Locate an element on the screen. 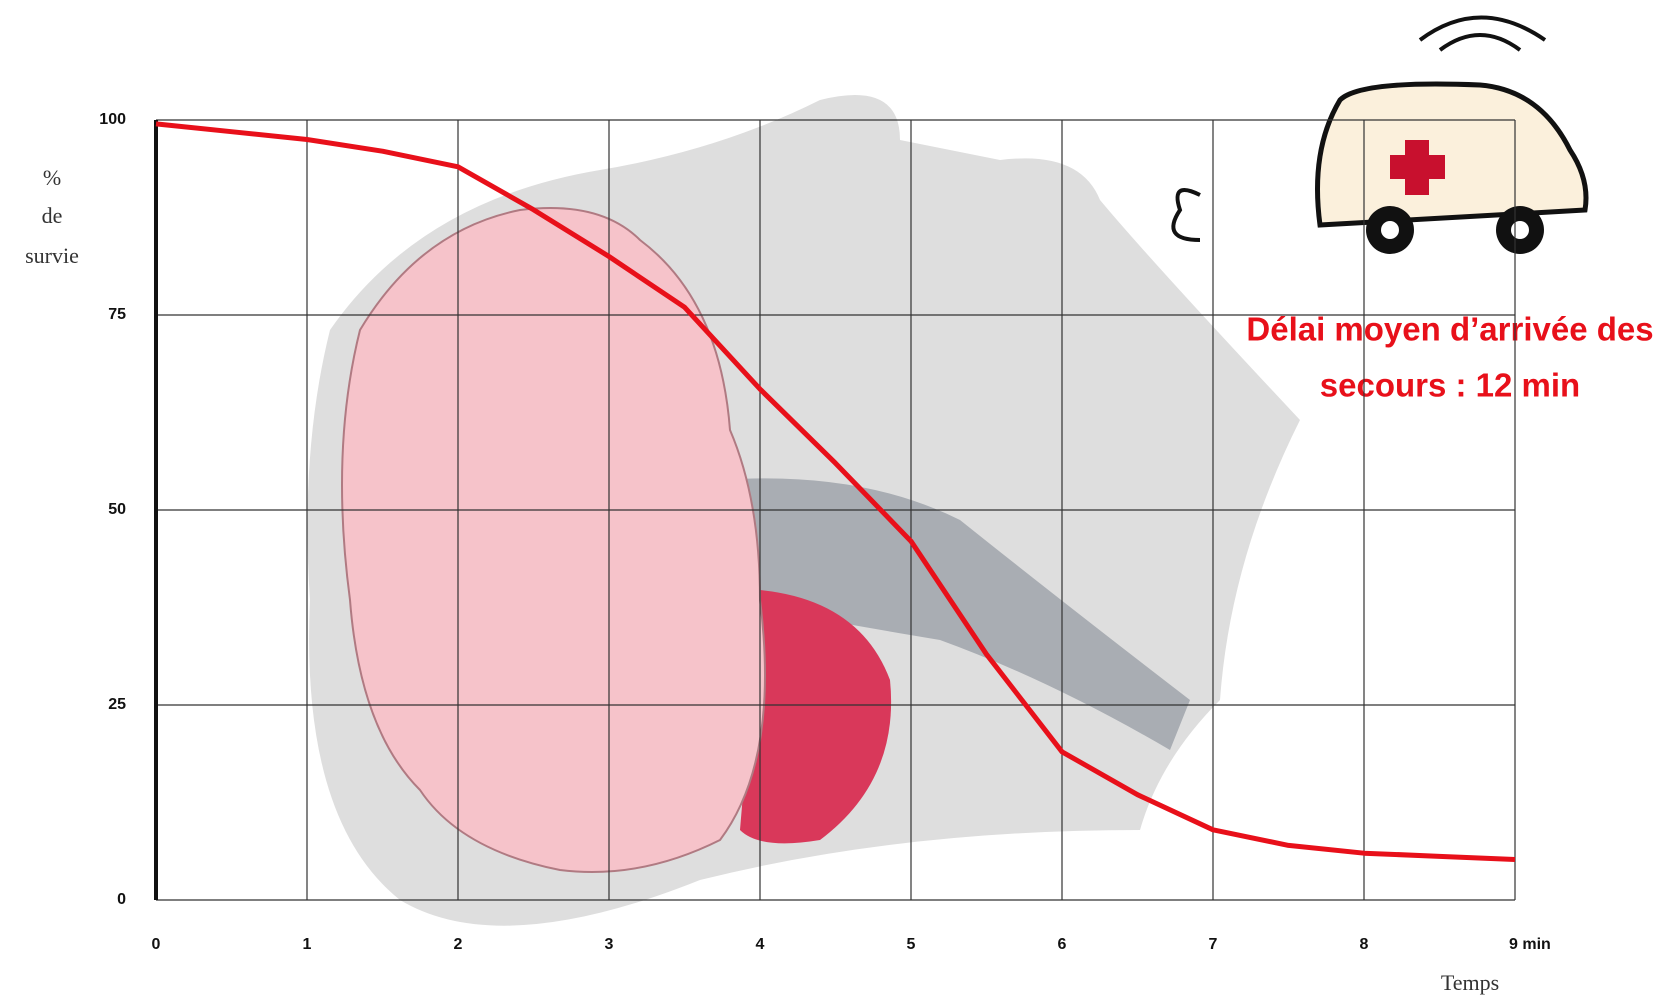 The image size is (1676, 1003). y-tick-label: 0 is located at coordinates (121, 899).